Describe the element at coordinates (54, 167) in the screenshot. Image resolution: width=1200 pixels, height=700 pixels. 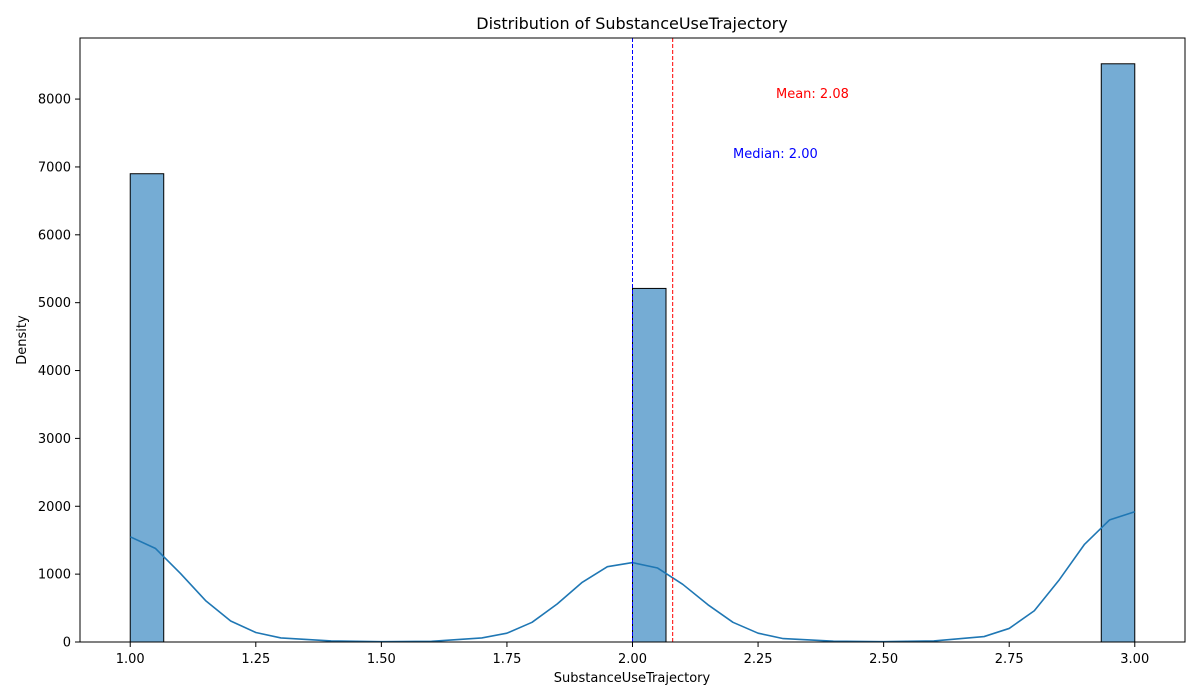
I see `y-tick-label: 7000` at that location.